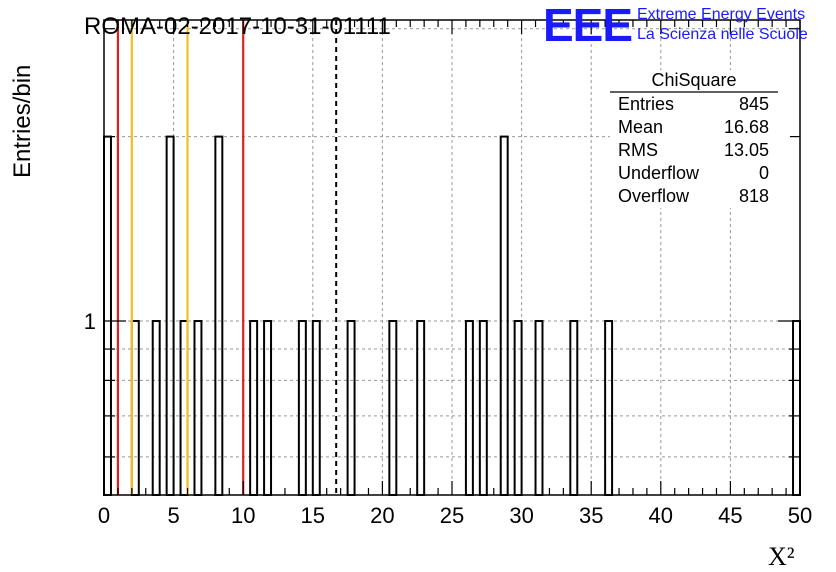  I want to click on stats-value: 0, so click(764, 173).